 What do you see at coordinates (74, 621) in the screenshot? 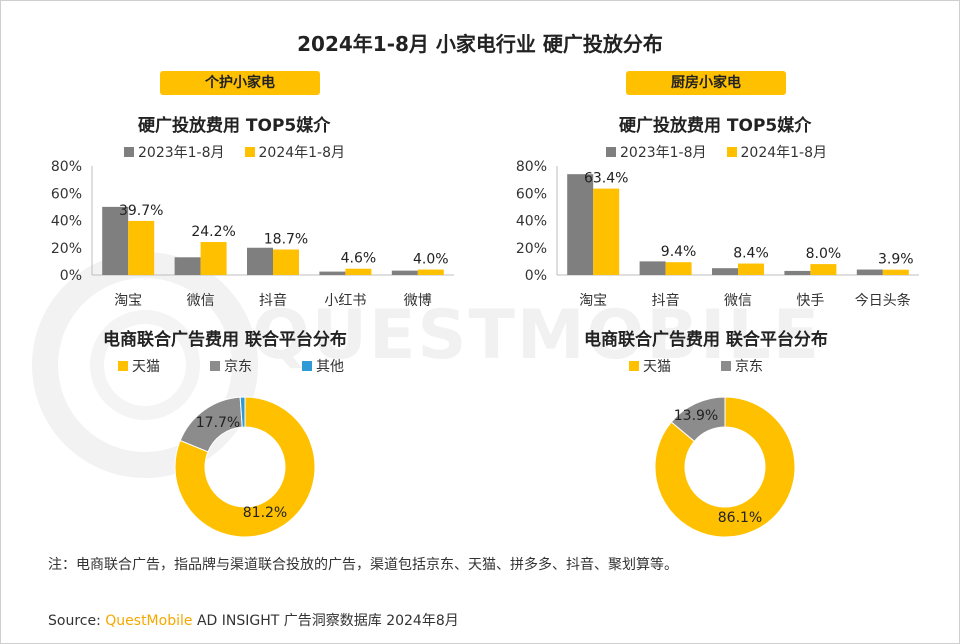
I see `source-prefix: Source:` at bounding box center [74, 621].